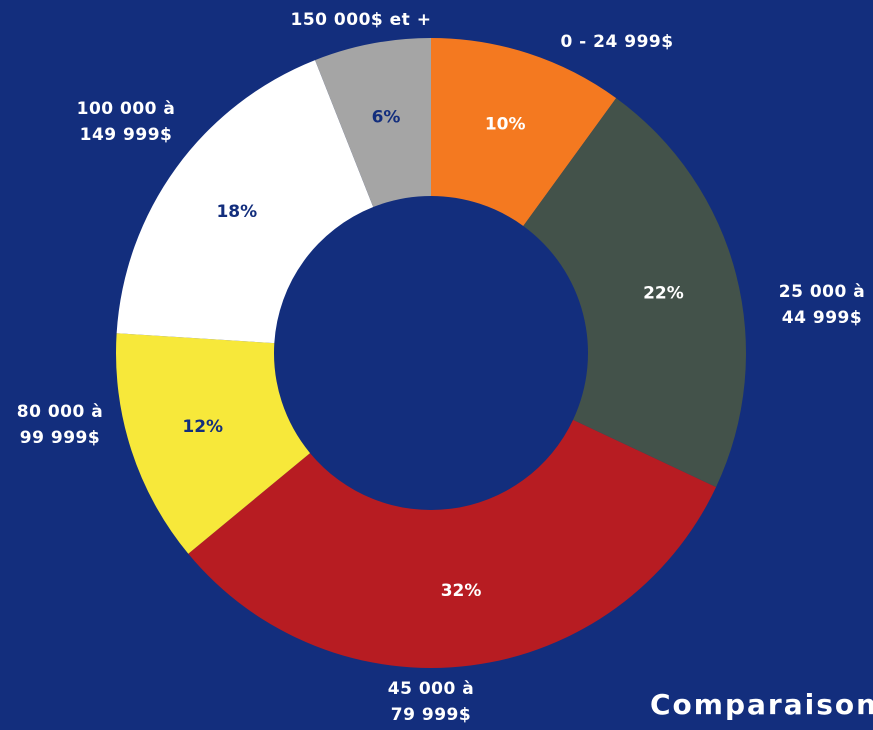  What do you see at coordinates (202, 427) in the screenshot?
I see `value-label: 12%` at bounding box center [202, 427].